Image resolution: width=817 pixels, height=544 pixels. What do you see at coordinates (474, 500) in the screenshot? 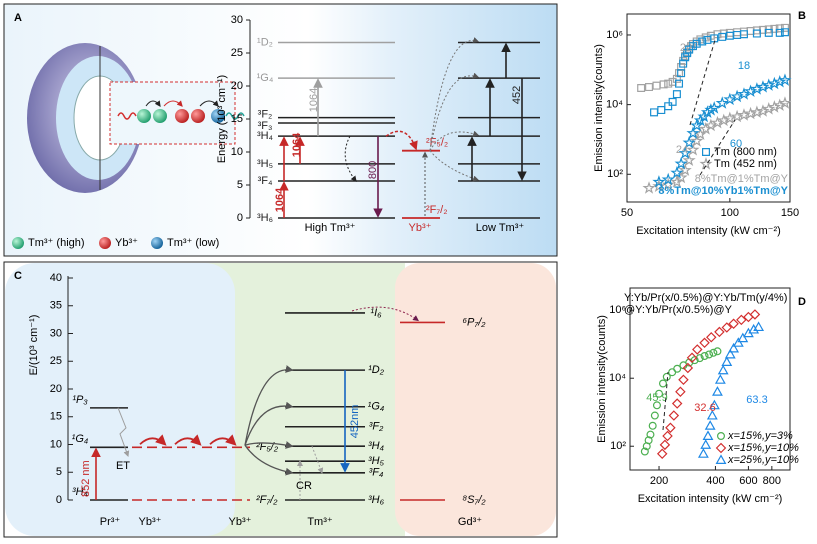
I see `level-label: ⁸S₇/₂` at bounding box center [474, 500].